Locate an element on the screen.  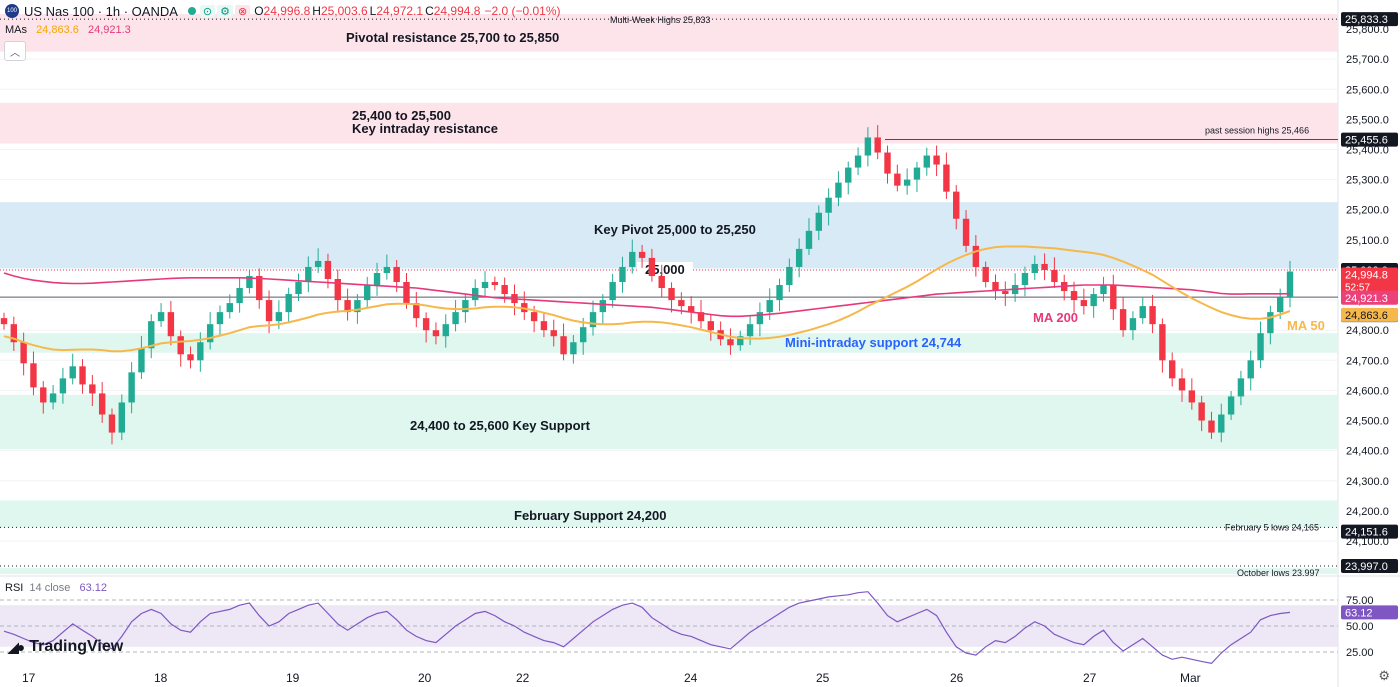
collapse-legend-button: ︿ is located at coordinates (15, 51).